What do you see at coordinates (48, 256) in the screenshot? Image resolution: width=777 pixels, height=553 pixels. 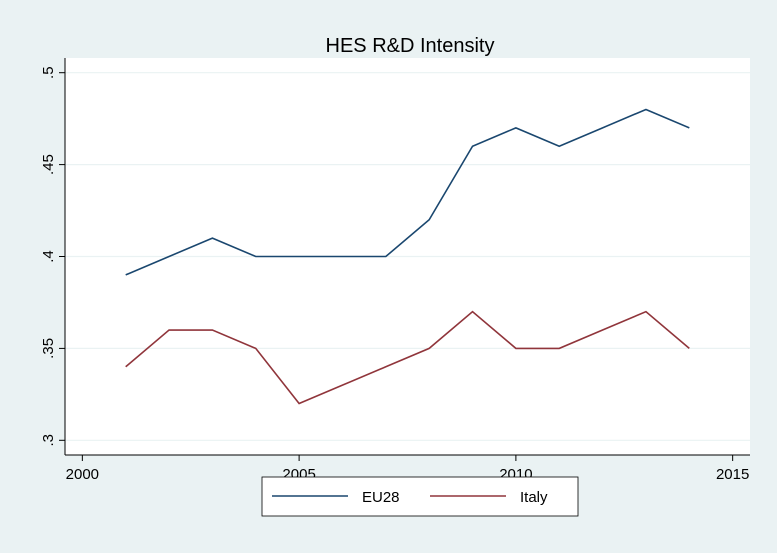 I see `y-tick-label: .4` at bounding box center [48, 256].